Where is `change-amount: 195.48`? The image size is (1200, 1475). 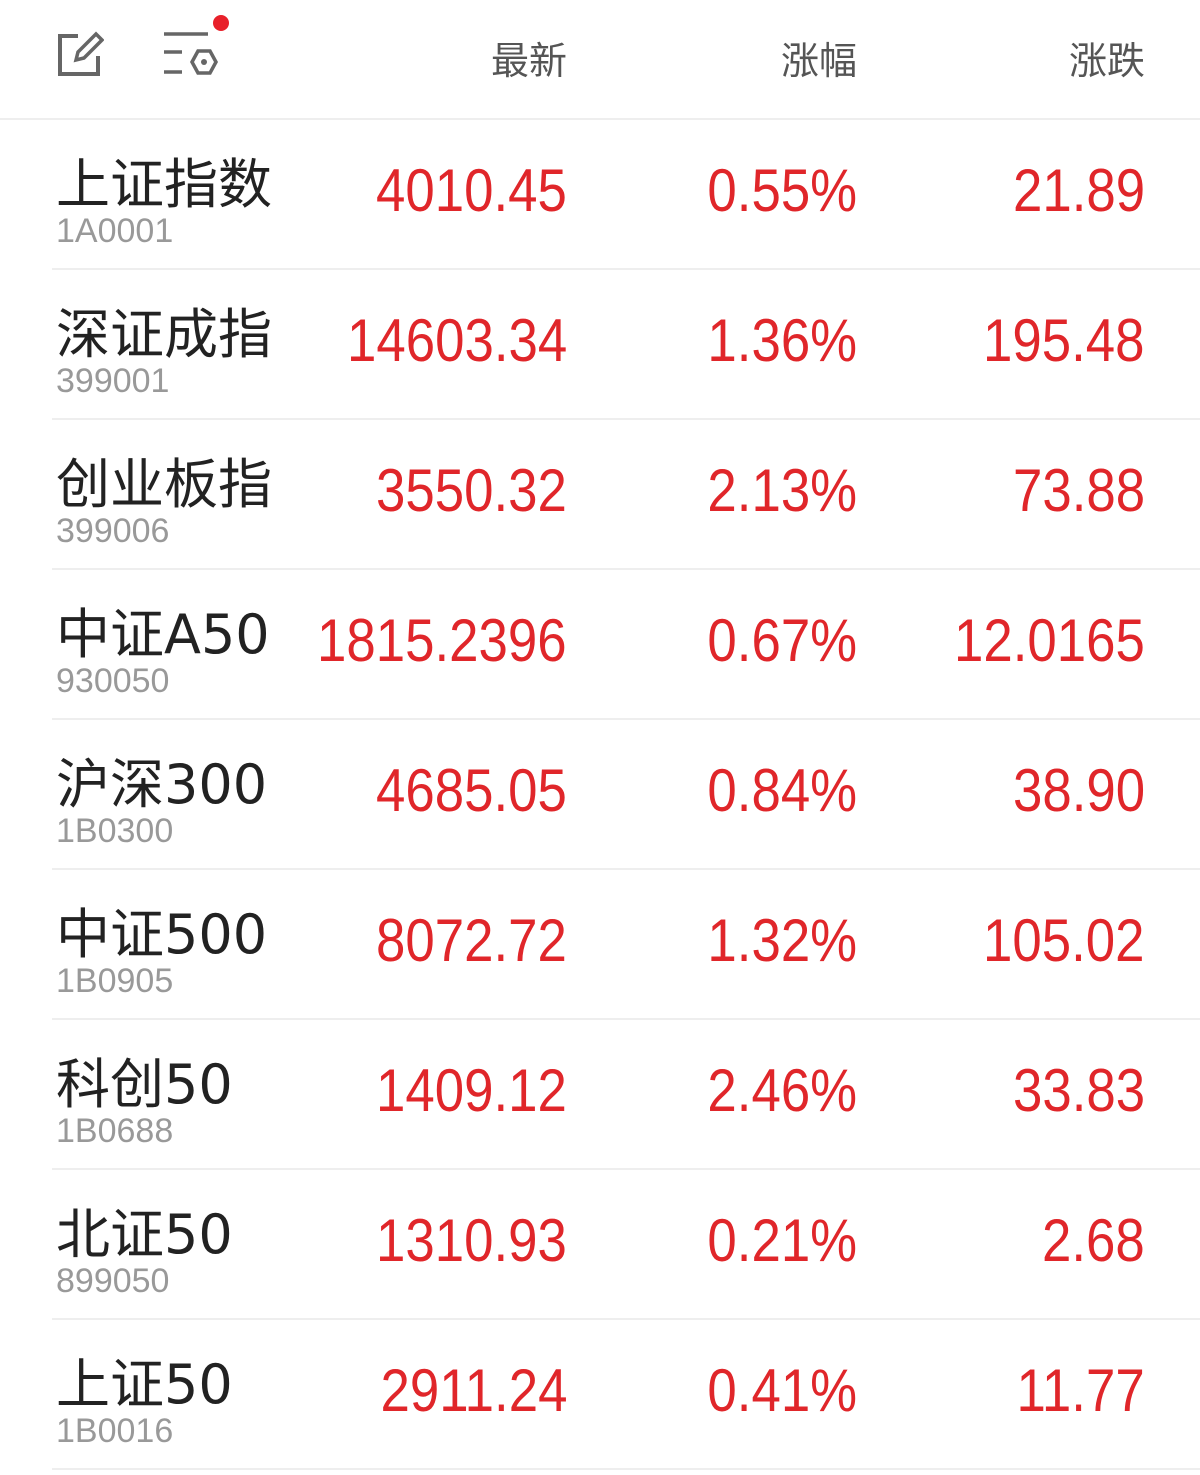 change-amount: 195.48 is located at coordinates (1064, 340).